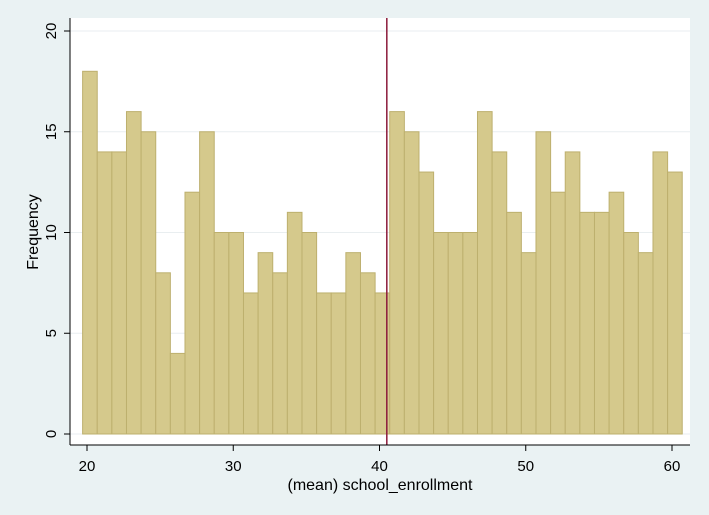 This screenshot has width=709, height=515. What do you see at coordinates (51, 333) in the screenshot?
I see `y-tick-label: 5` at bounding box center [51, 333].